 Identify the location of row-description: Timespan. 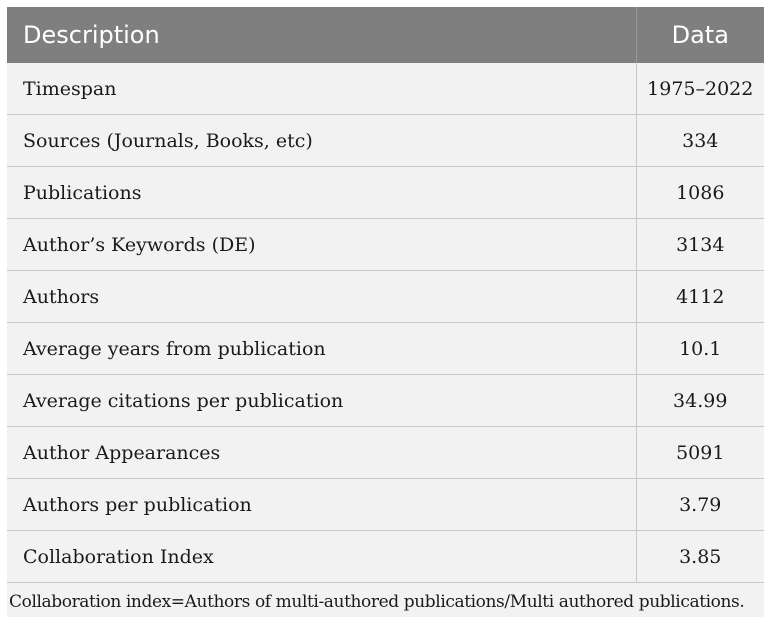
(321, 89).